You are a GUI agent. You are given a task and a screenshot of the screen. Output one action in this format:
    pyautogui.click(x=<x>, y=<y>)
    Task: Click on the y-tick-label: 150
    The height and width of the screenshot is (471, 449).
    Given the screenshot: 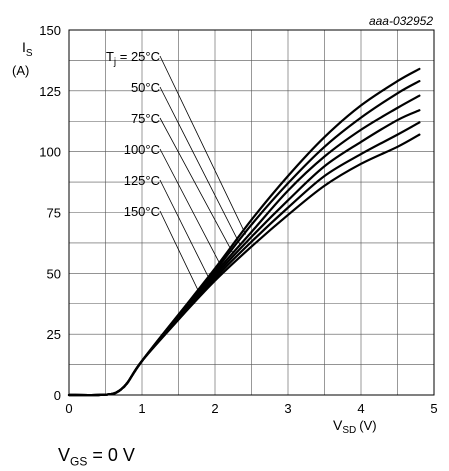 What is the action you would take?
    pyautogui.click(x=50, y=30)
    